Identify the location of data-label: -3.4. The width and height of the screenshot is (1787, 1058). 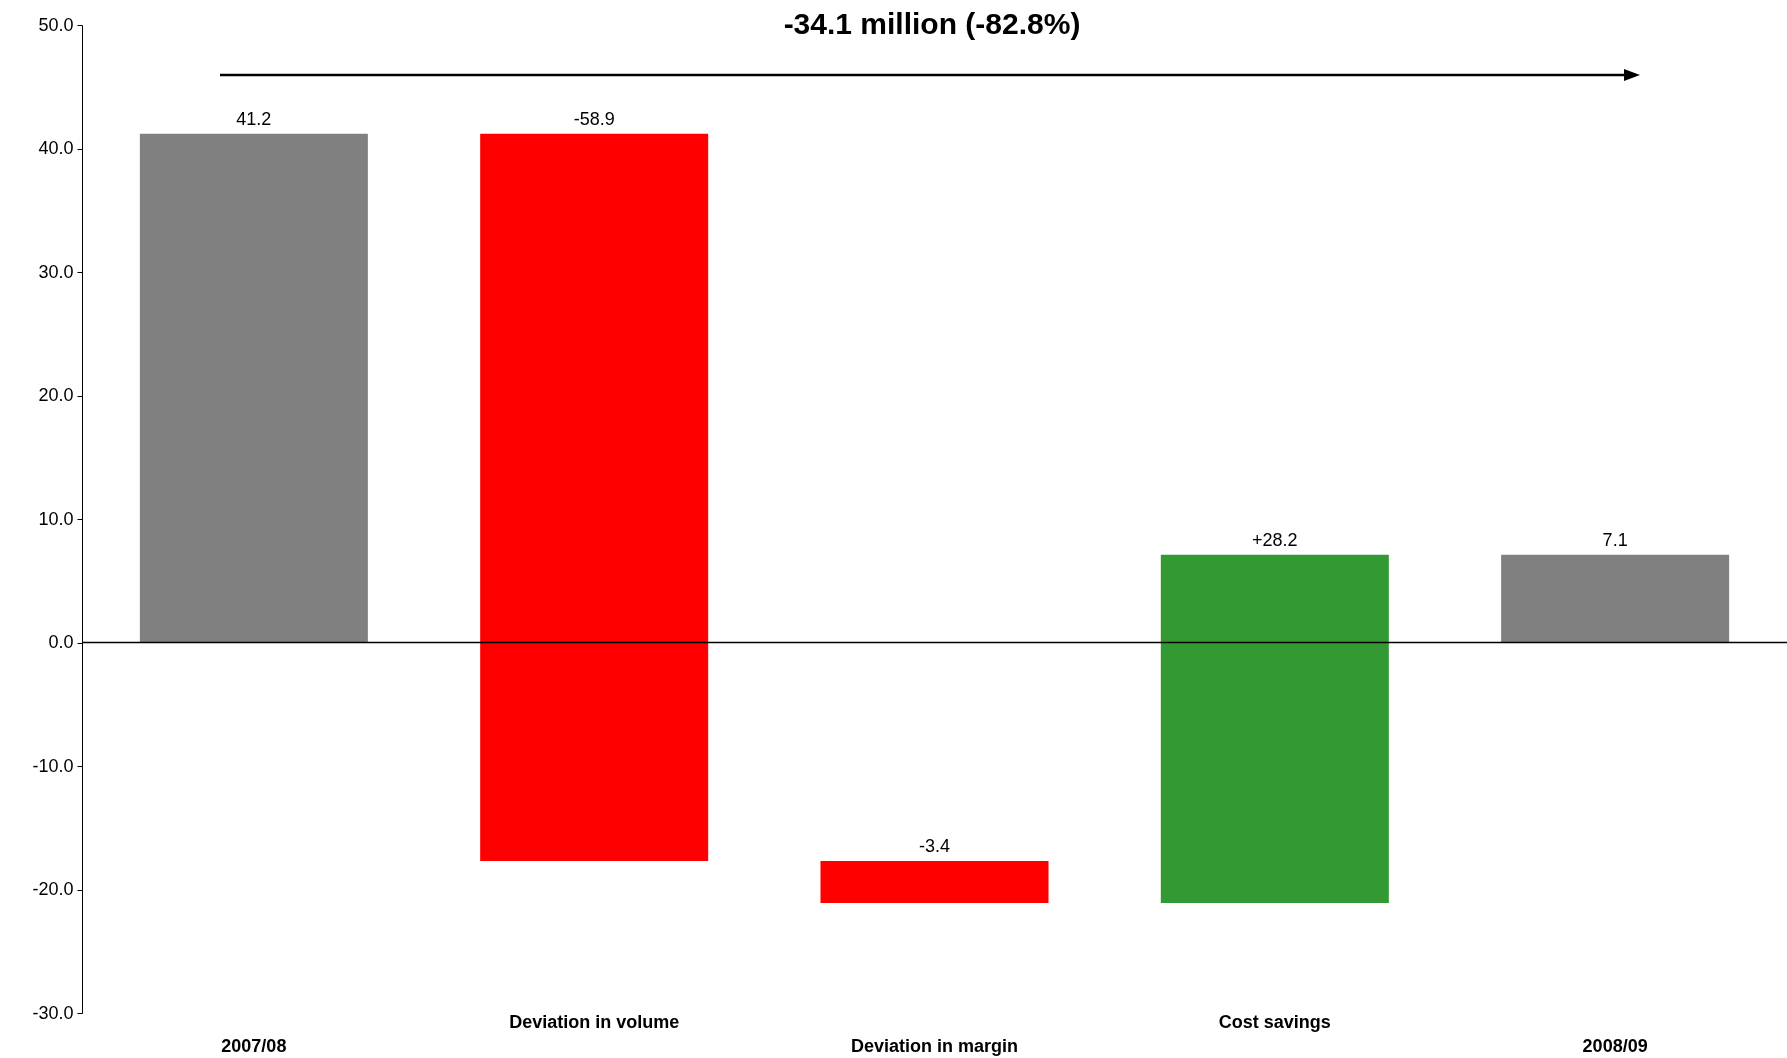
(934, 846).